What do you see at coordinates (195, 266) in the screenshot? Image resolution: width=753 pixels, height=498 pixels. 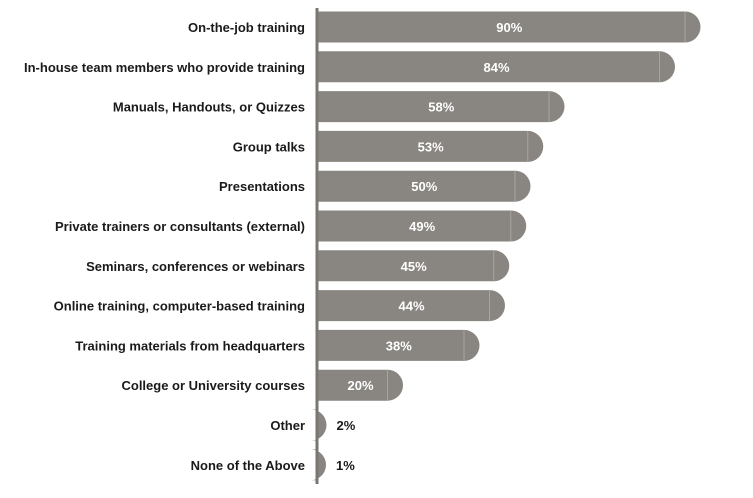 I see `category-label-seminars-conferences-or-webinars: Seminars, conferences or webinars` at bounding box center [195, 266].